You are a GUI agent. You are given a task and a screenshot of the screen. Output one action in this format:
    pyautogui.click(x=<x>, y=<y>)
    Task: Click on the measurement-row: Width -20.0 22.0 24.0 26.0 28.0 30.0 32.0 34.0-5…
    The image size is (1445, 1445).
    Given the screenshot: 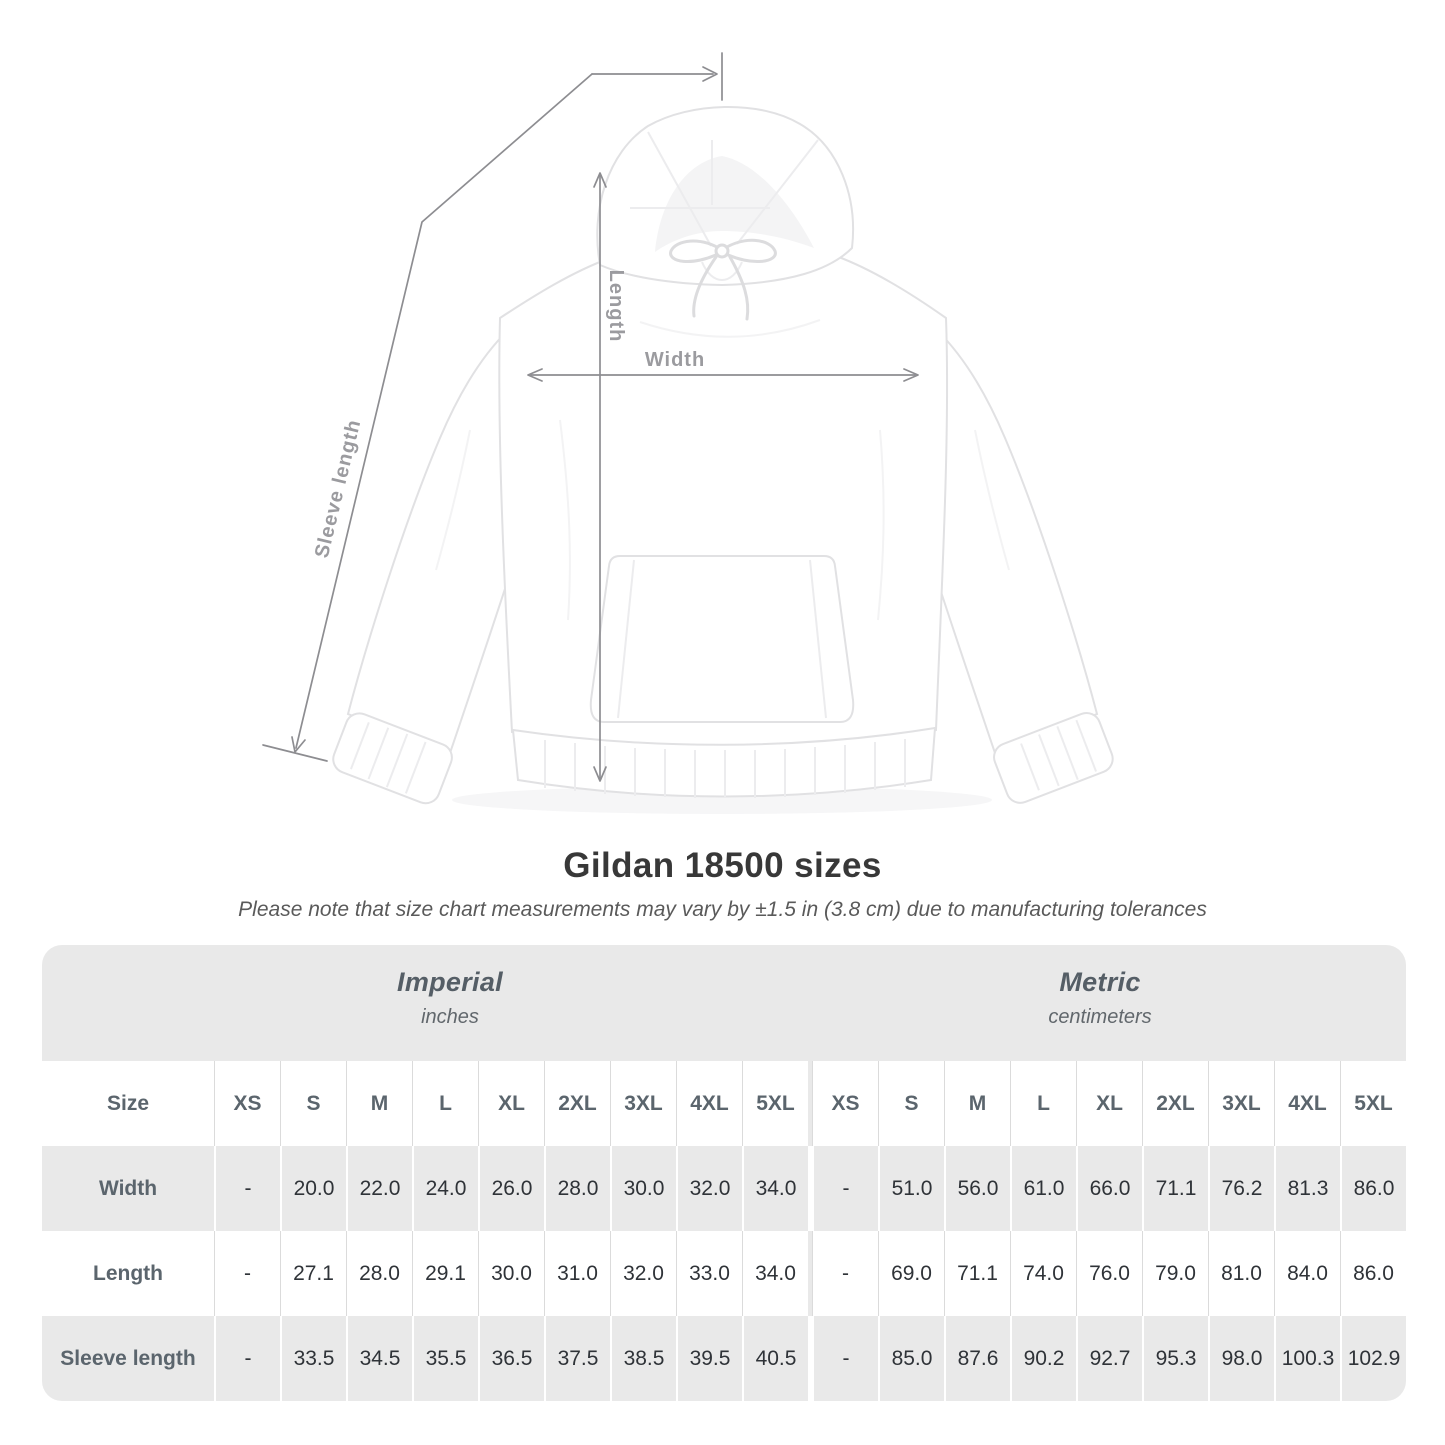 What is the action you would take?
    pyautogui.click(x=724, y=1188)
    